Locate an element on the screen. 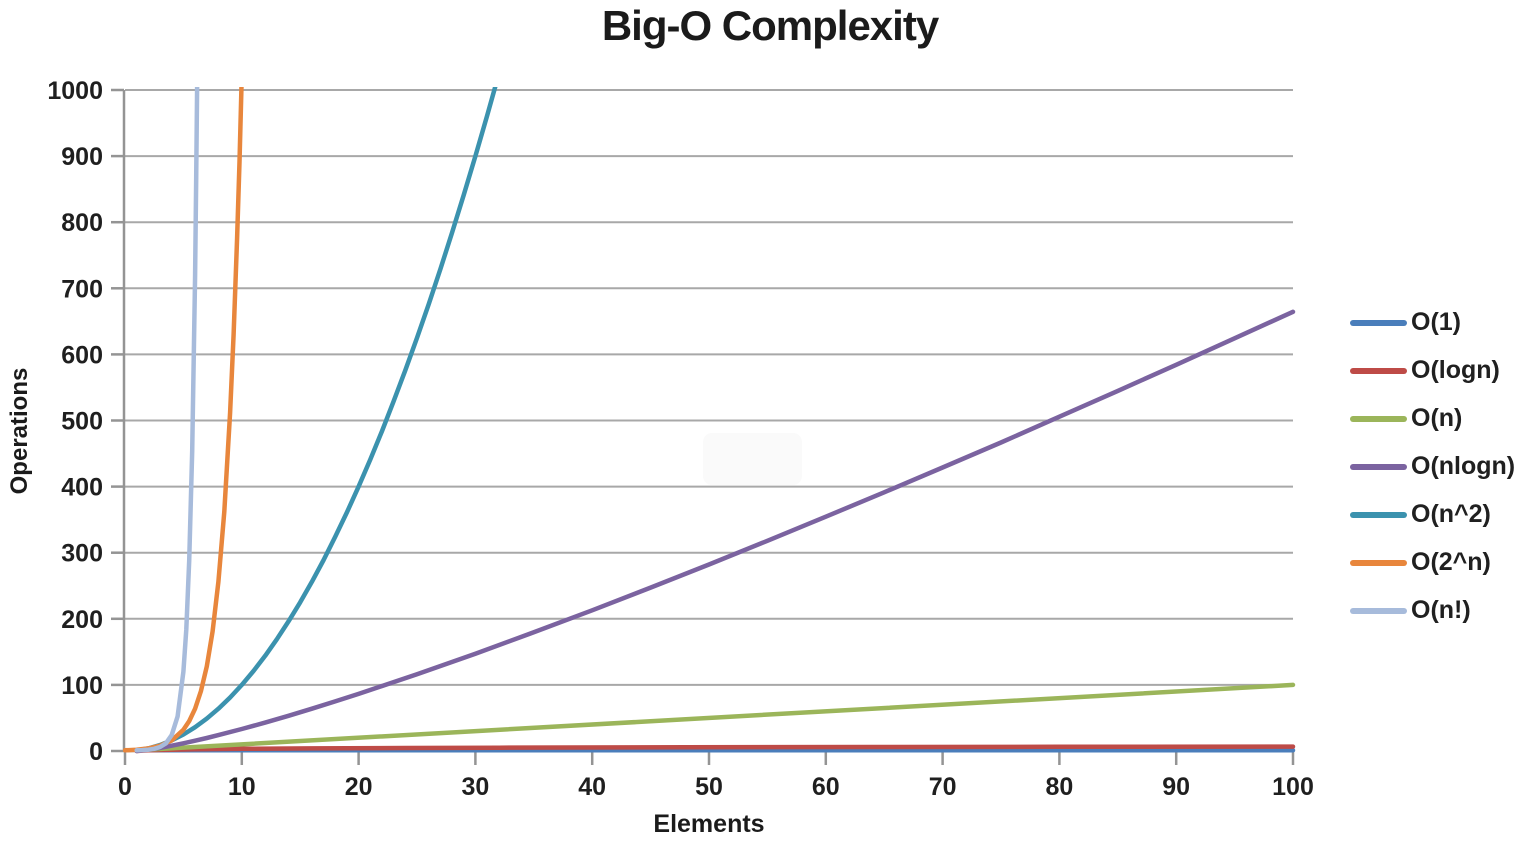 This screenshot has height=849, width=1514. x-tick-label: 80 is located at coordinates (1059, 787).